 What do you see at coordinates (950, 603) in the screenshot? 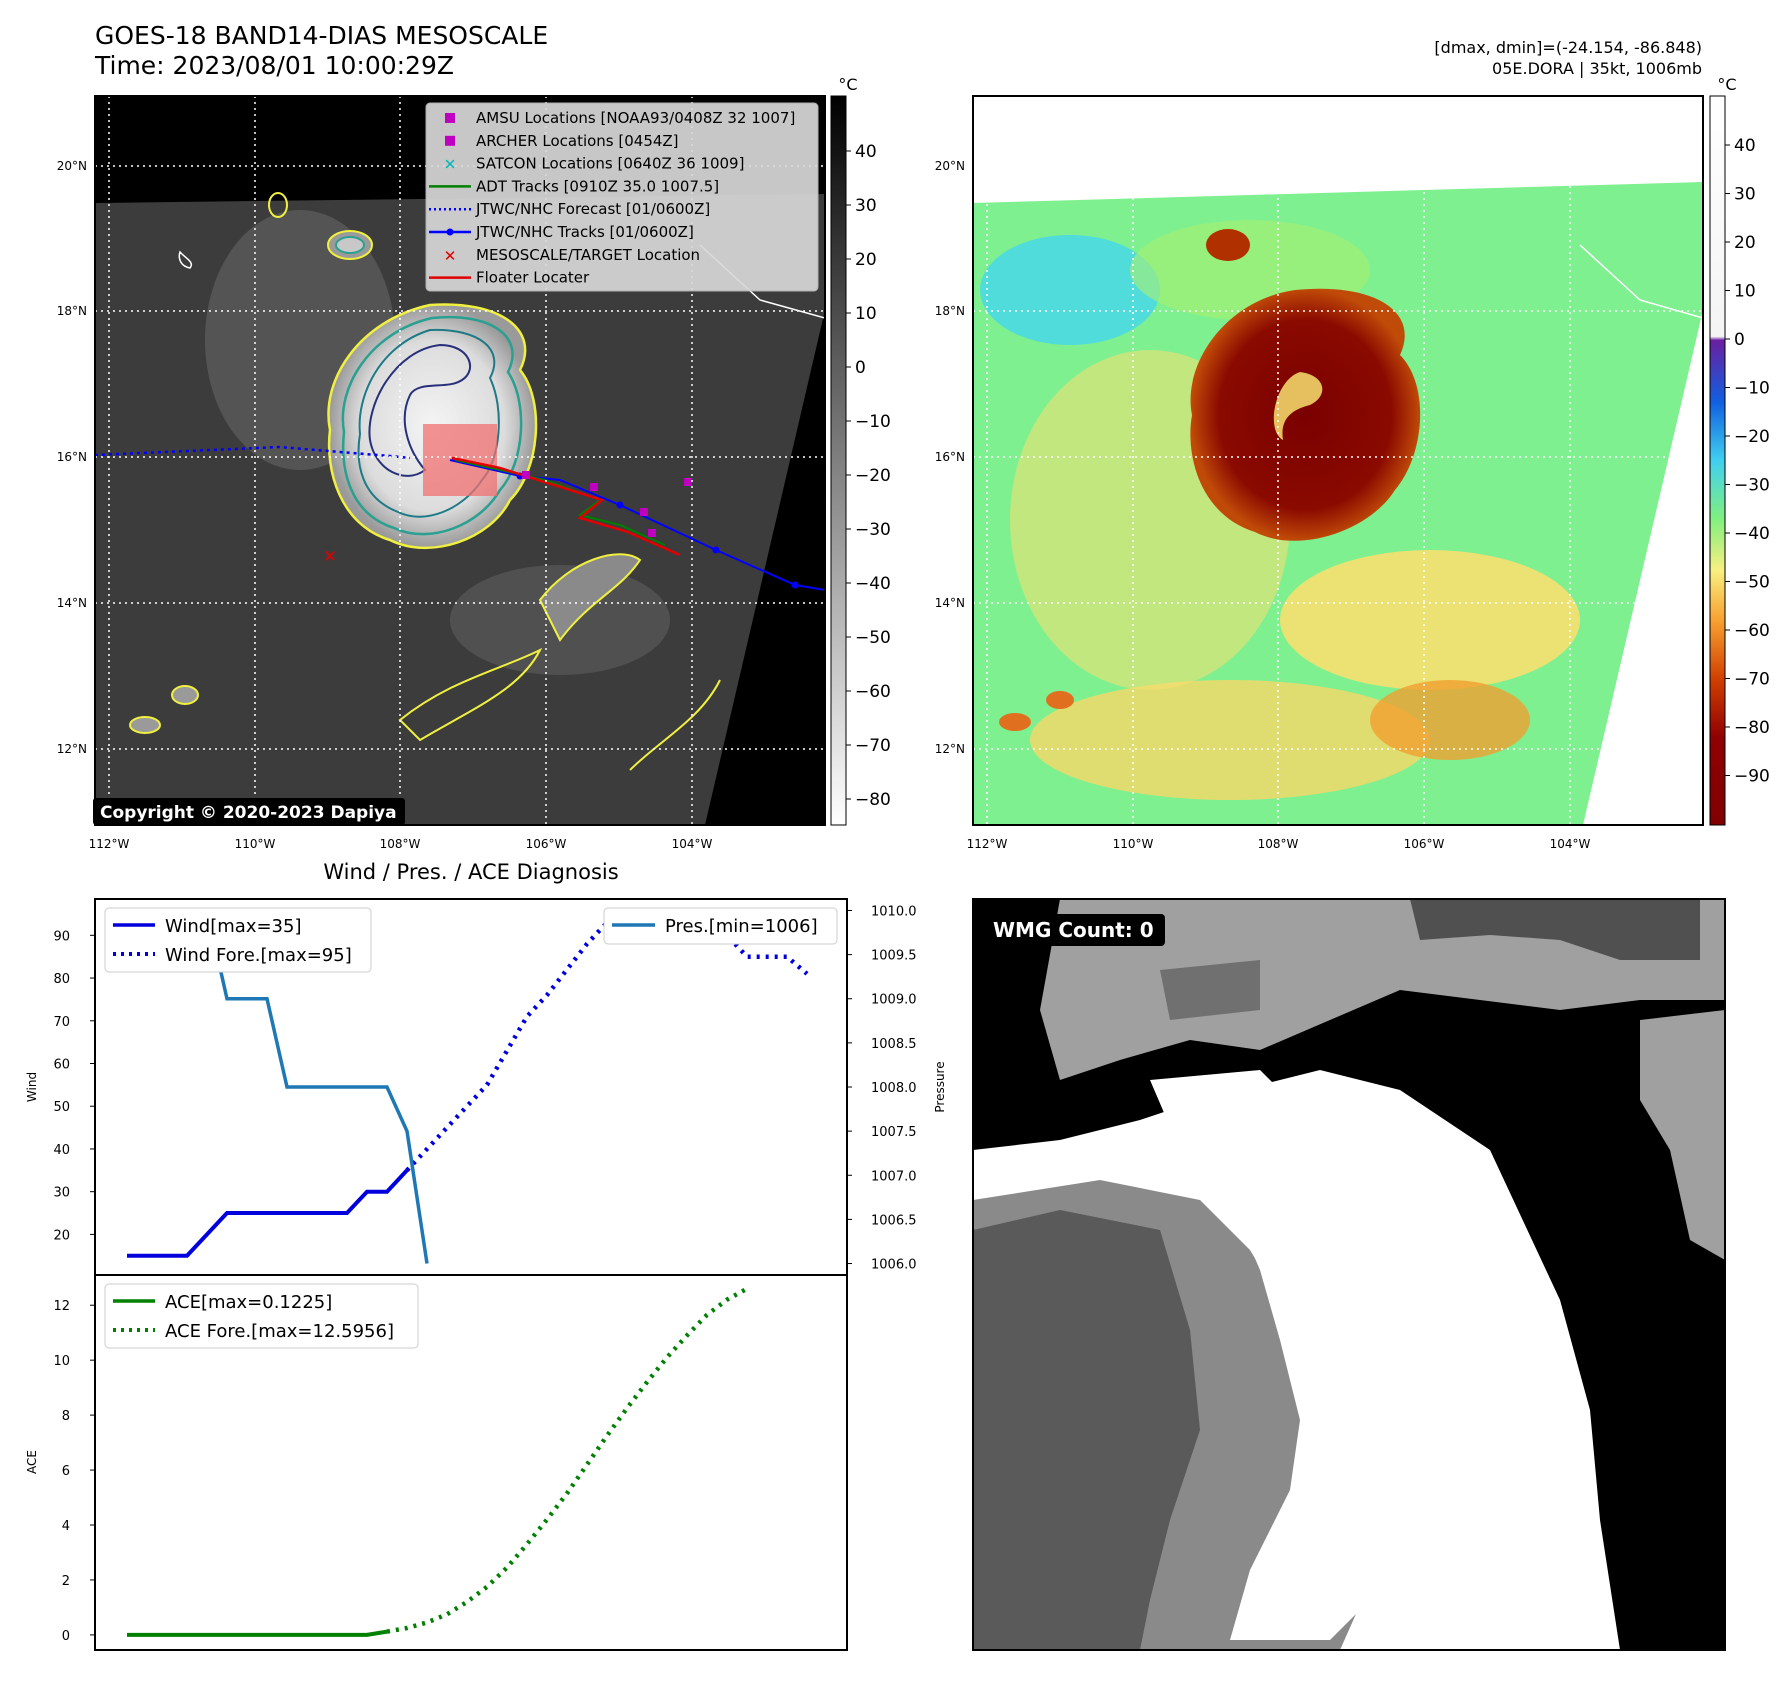
I see `lat-tick-label: 14°N` at bounding box center [950, 603].